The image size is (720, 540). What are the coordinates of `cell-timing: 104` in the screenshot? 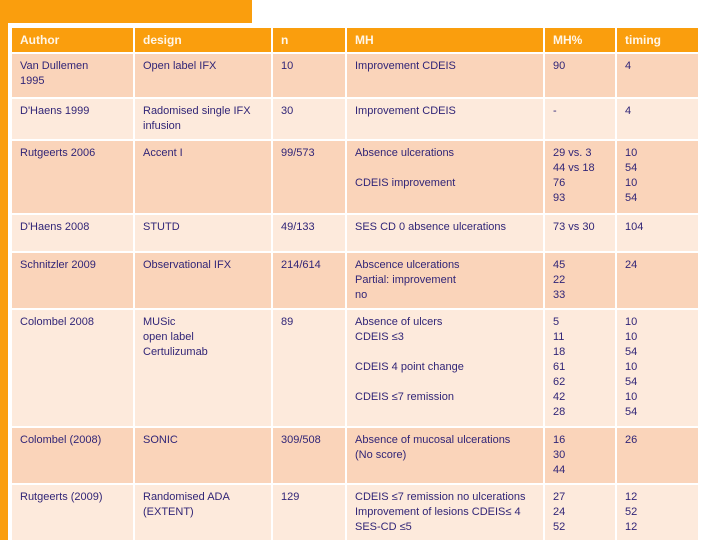 It's located at (657, 233).